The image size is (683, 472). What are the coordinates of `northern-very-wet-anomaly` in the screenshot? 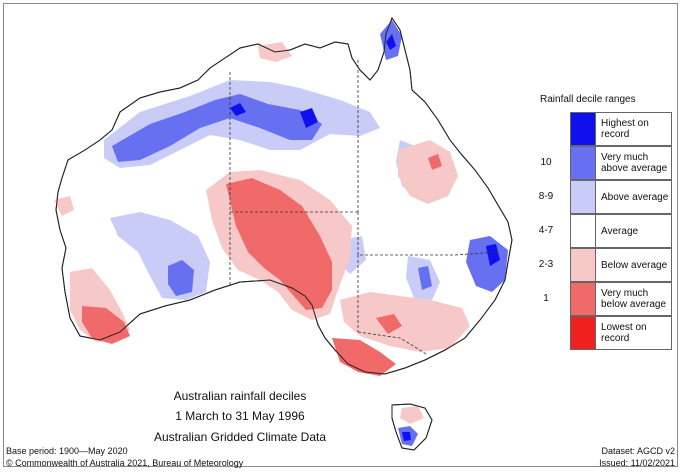 It's located at (217, 128).